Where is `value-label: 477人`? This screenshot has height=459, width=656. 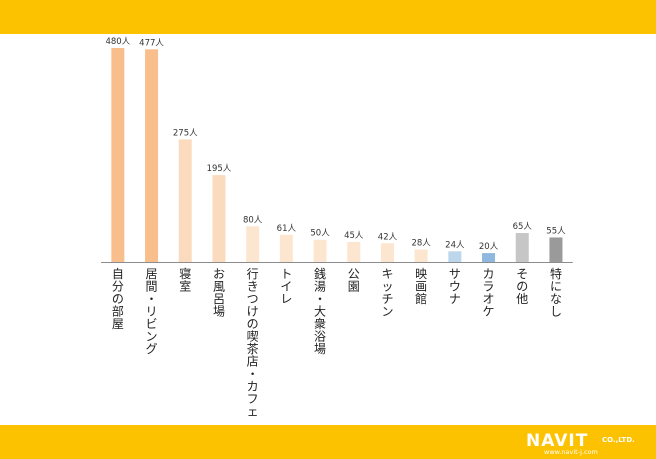
value-label: 477人 is located at coordinates (151, 43).